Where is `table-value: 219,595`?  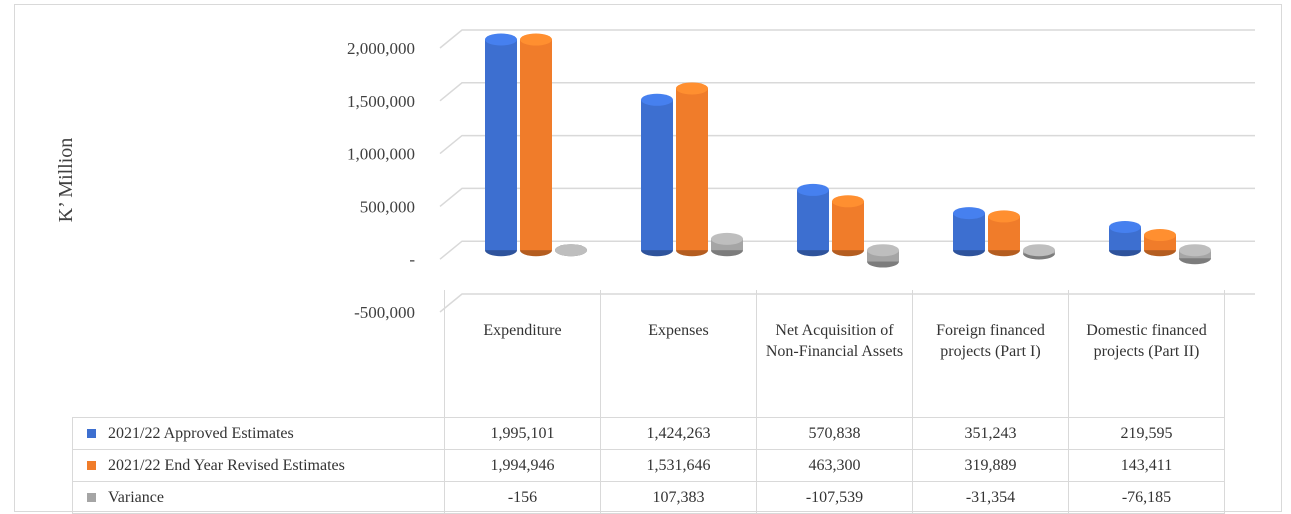 table-value: 219,595 is located at coordinates (1147, 434).